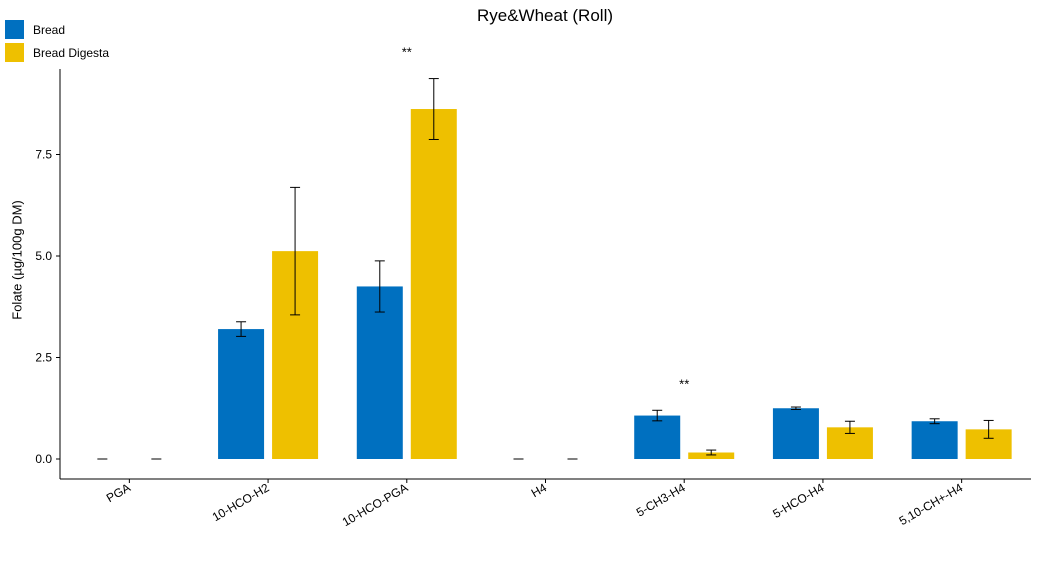  I want to click on legend: Bread Bread Digesta, so click(57, 41).